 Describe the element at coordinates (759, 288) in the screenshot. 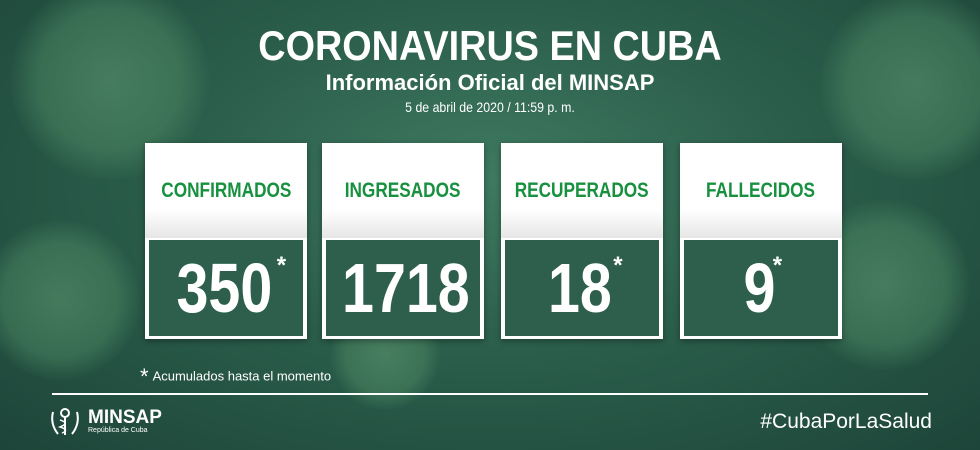

I see `stat-value: 9` at that location.